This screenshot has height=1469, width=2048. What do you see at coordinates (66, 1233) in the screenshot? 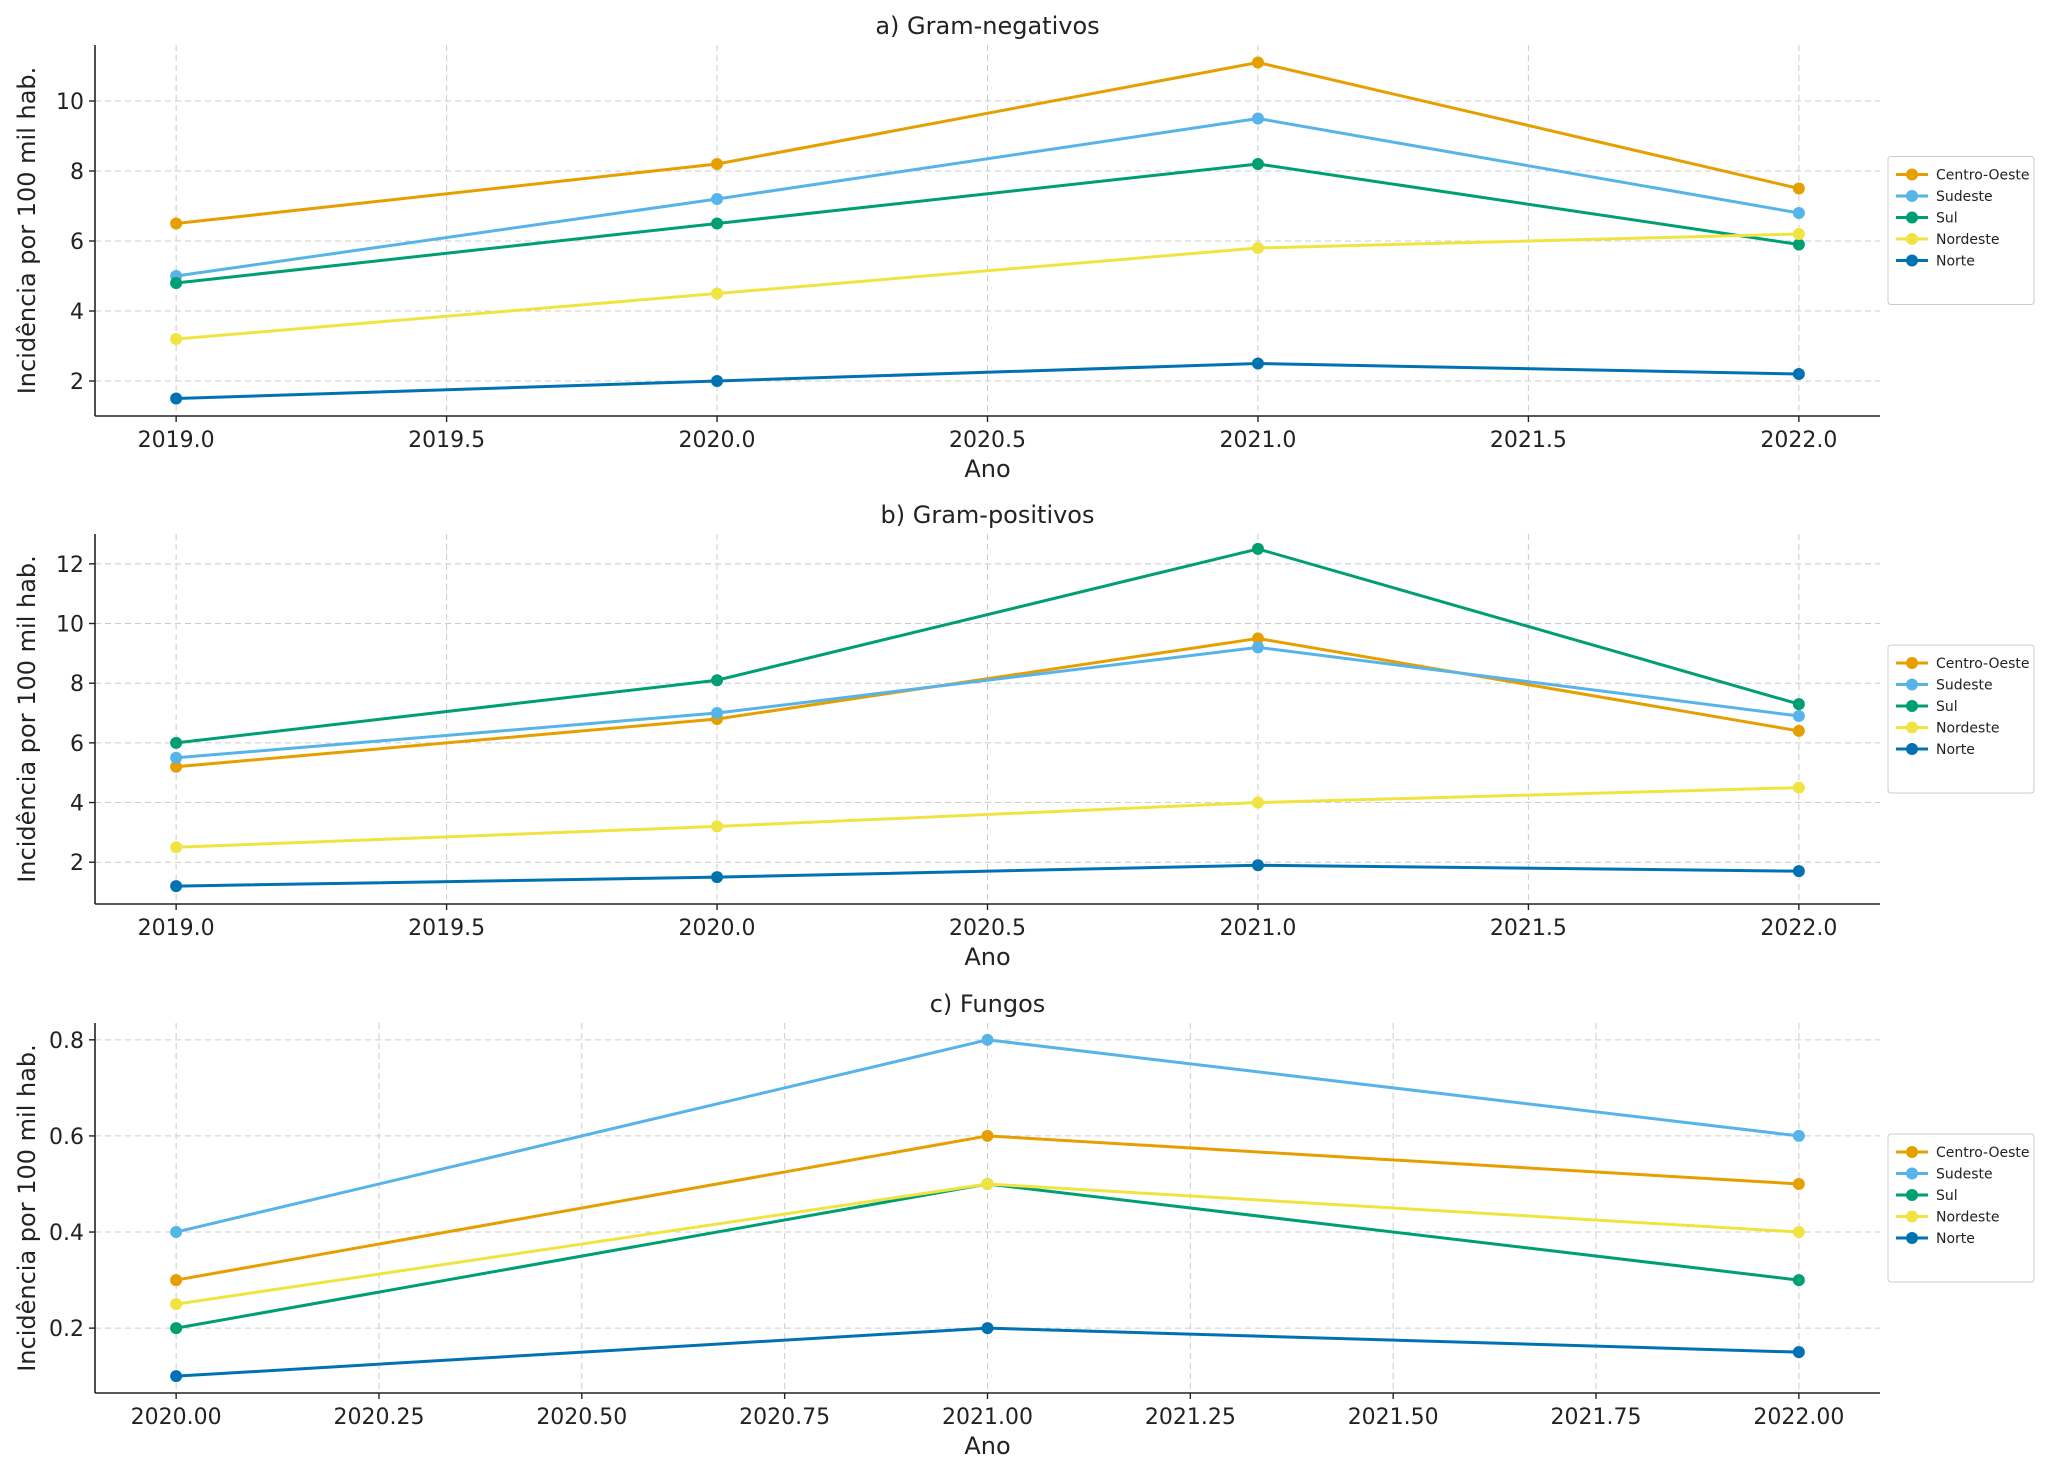
I see `y-tick-label: 0.4` at bounding box center [66, 1233].